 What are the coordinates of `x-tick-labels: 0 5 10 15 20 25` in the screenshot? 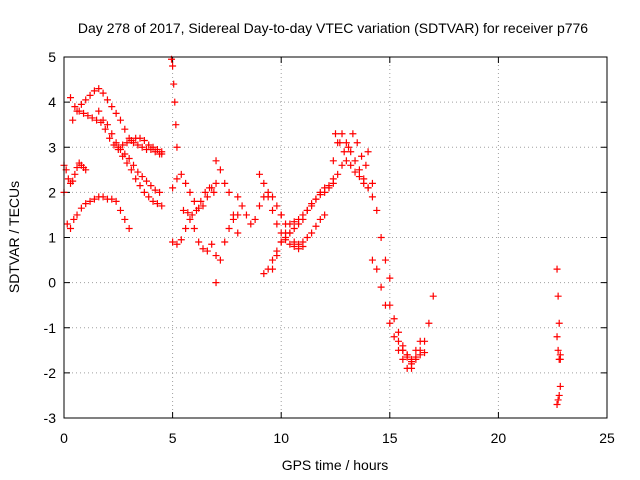 It's located at (337, 438).